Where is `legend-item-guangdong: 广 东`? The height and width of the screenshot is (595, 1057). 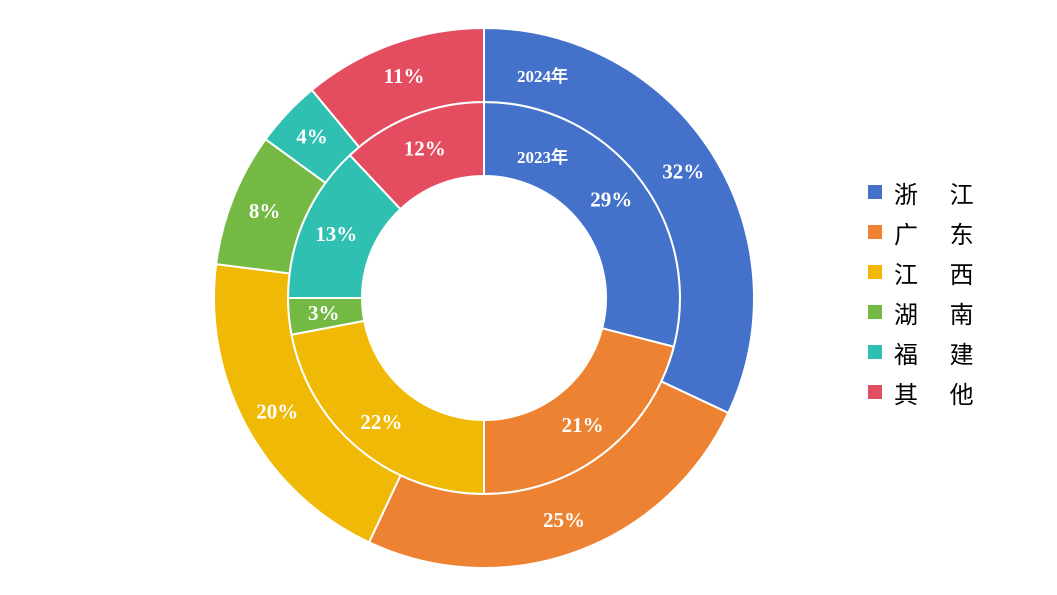
legend-item-guangdong: 广 东 is located at coordinates (927, 232).